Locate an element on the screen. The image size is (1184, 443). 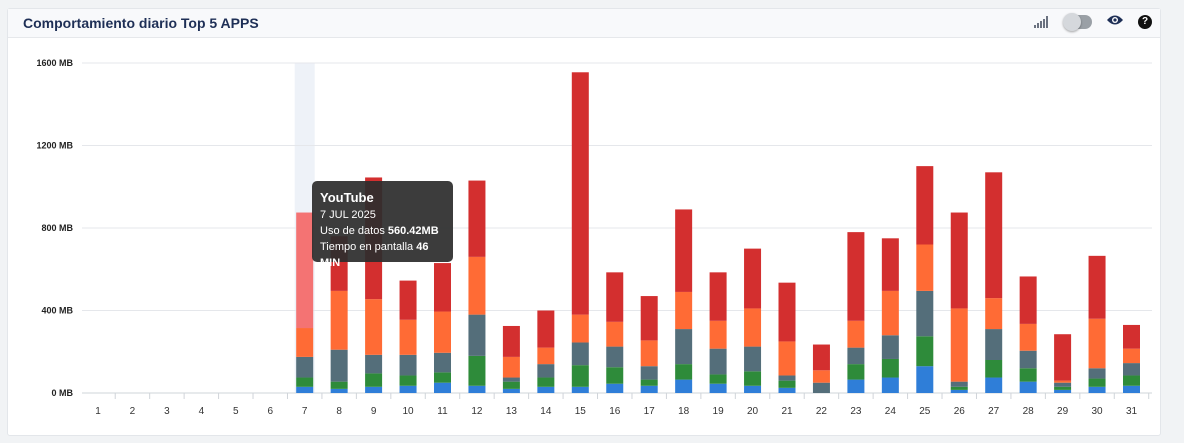
x-tick-label: 6 is located at coordinates (270, 411).